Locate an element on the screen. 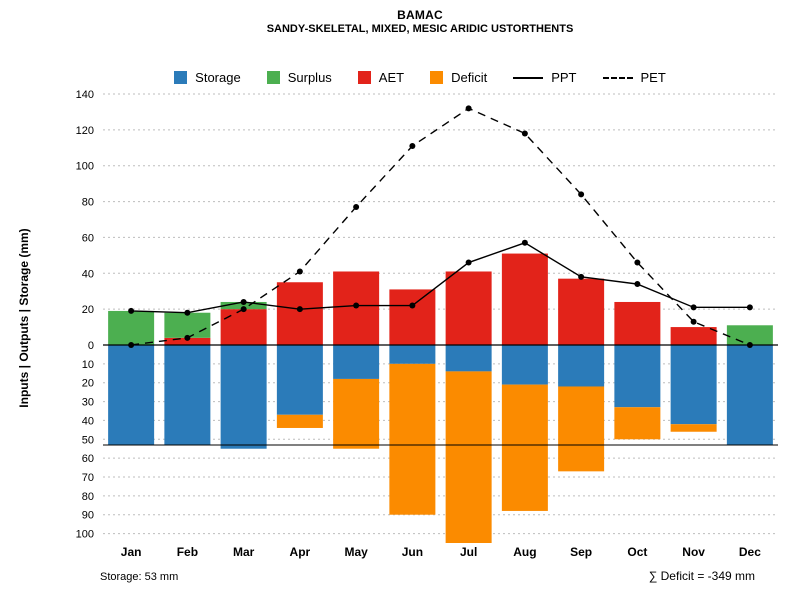 The height and width of the screenshot is (600, 800). aet-bar-sep is located at coordinates (581, 311).